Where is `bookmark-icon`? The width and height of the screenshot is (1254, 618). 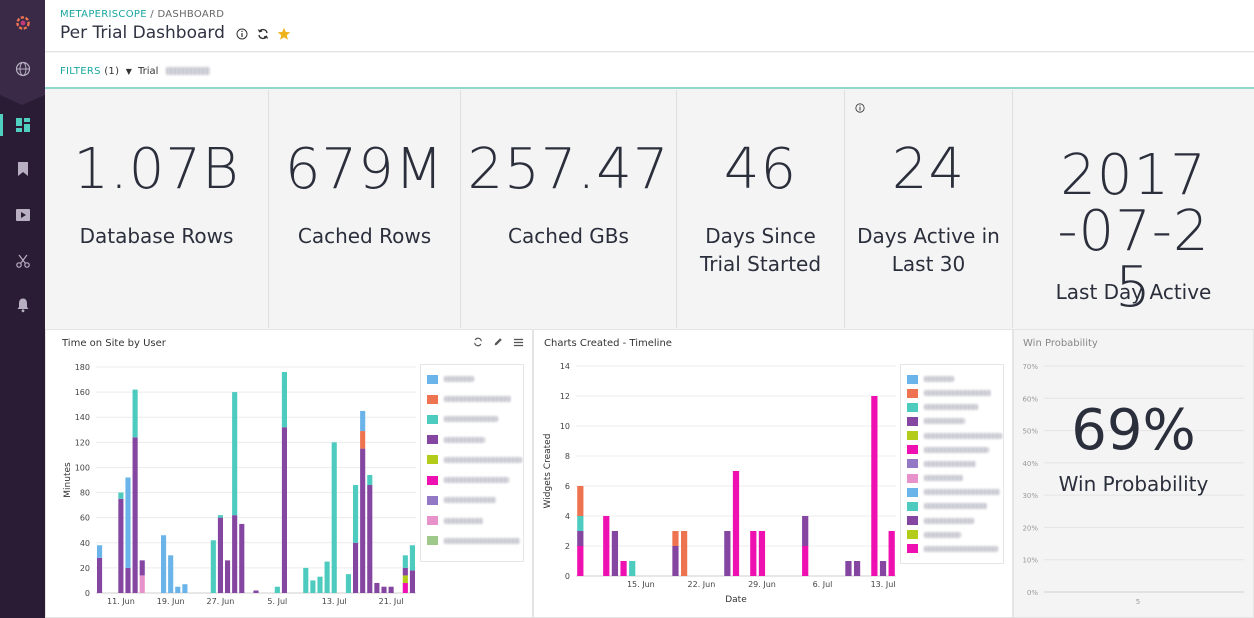 bookmark-icon is located at coordinates (22, 168).